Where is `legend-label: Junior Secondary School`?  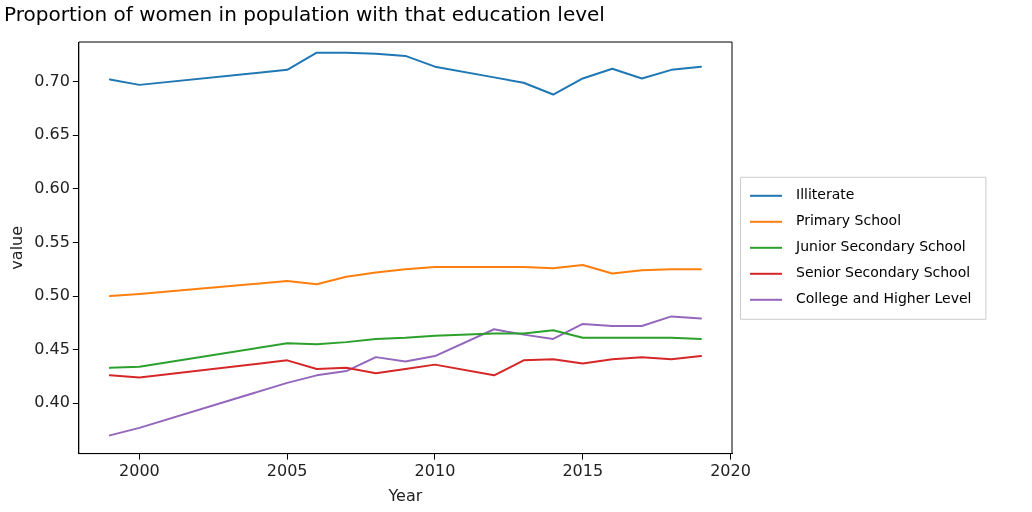 legend-label: Junior Secondary School is located at coordinates (880, 246).